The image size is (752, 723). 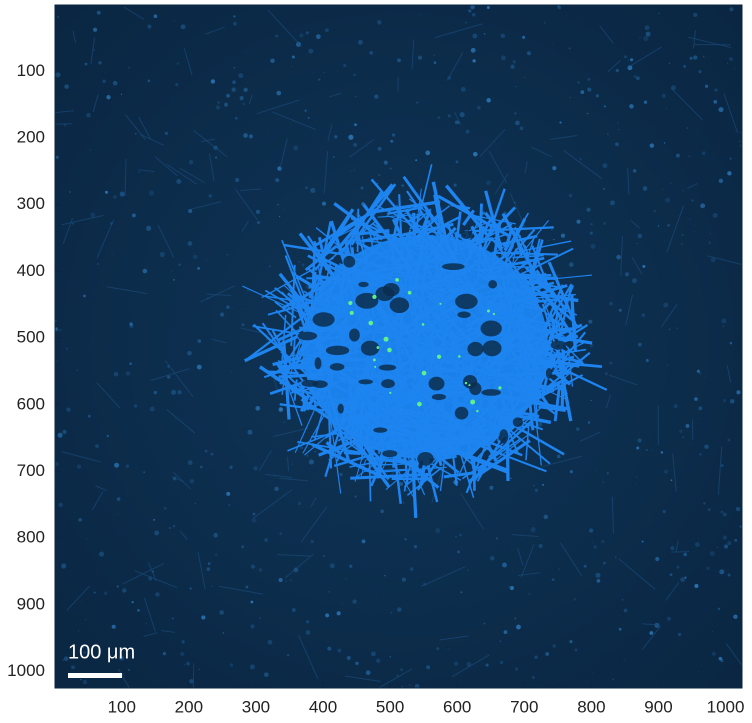 What do you see at coordinates (26, 670) in the screenshot?
I see `y-tick-label: 1000` at bounding box center [26, 670].